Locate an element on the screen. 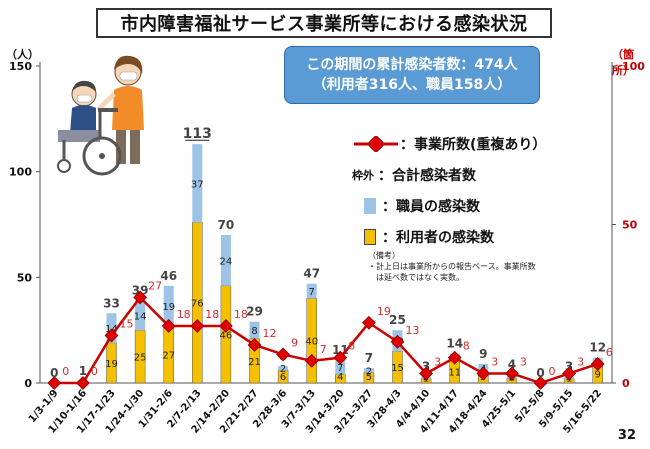 This screenshot has height=449, width=650. facilities-value-label: 15 is located at coordinates (127, 323).